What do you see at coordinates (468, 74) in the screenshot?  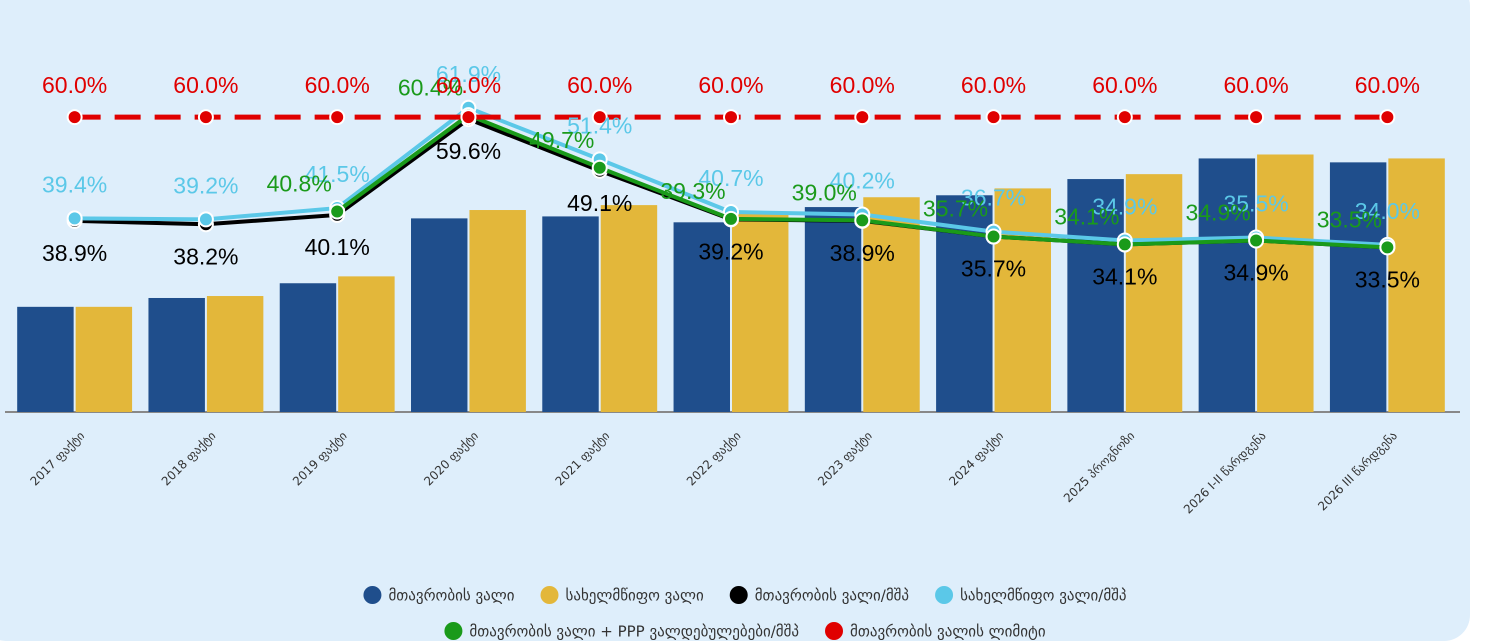 I see `data-label: 61.9%` at bounding box center [468, 74].